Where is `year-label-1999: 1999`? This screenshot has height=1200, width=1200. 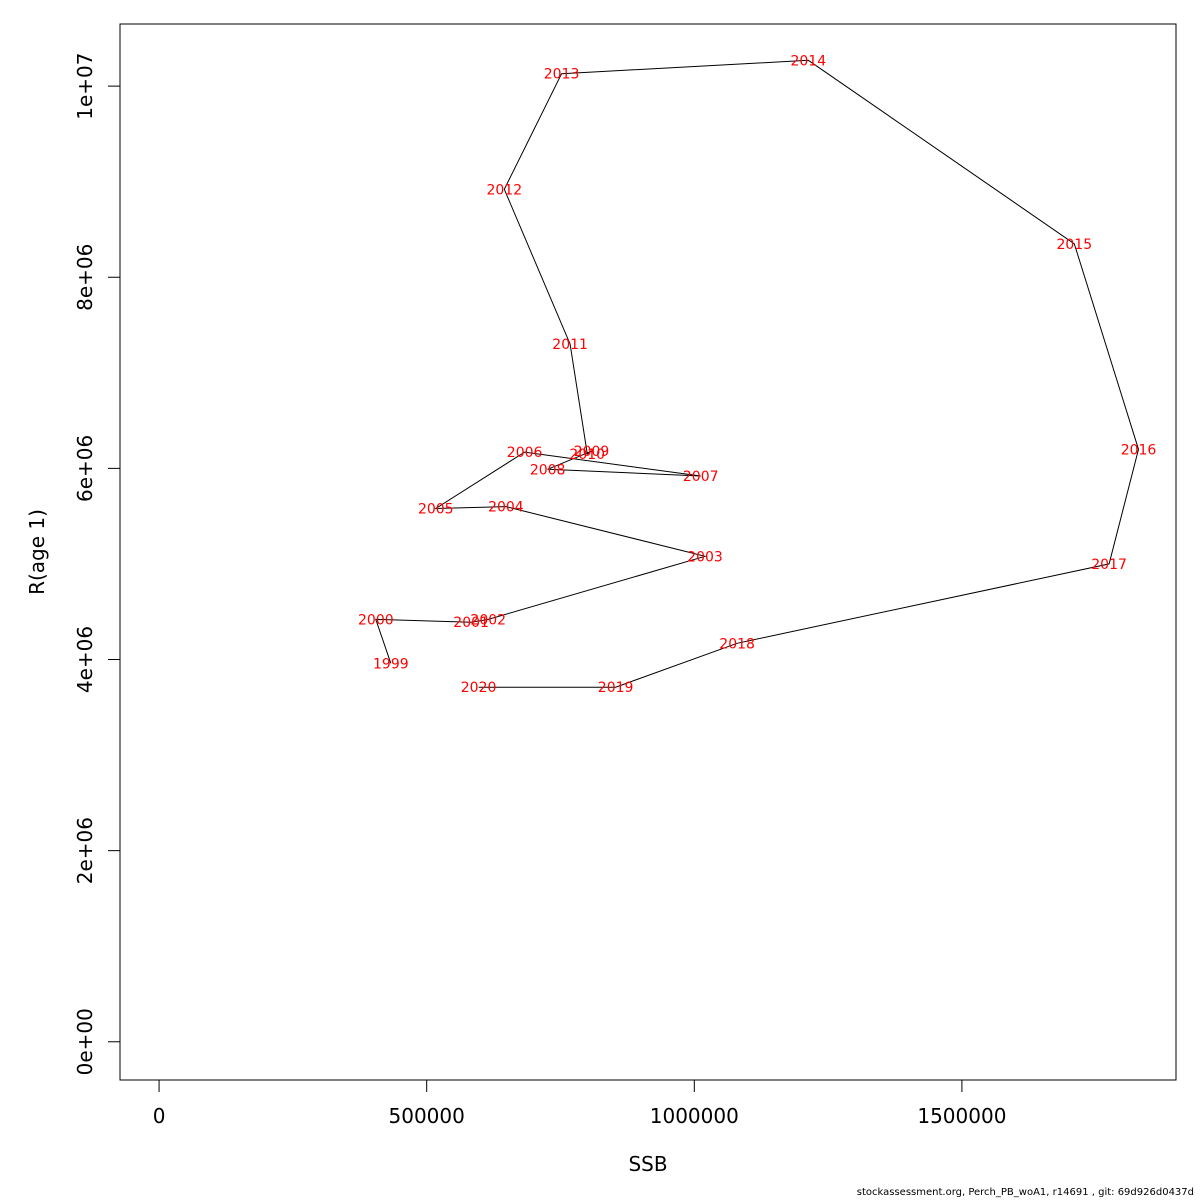
year-label-1999: 1999 is located at coordinates (391, 664).